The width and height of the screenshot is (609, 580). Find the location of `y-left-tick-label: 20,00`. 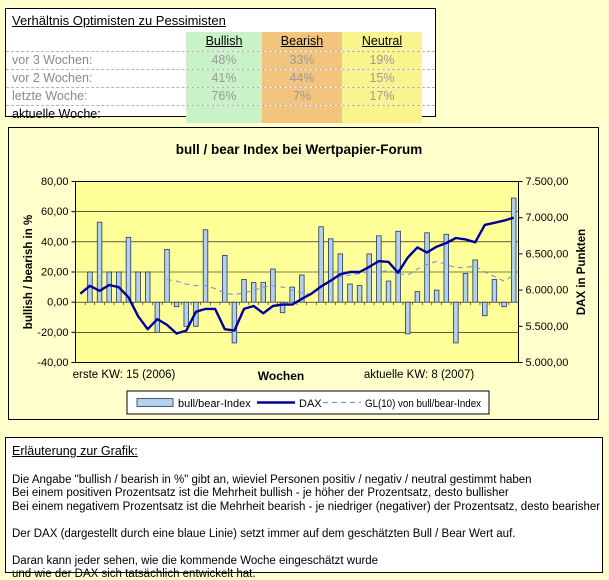

y-left-tick-label: 20,00 is located at coordinates (55, 273).